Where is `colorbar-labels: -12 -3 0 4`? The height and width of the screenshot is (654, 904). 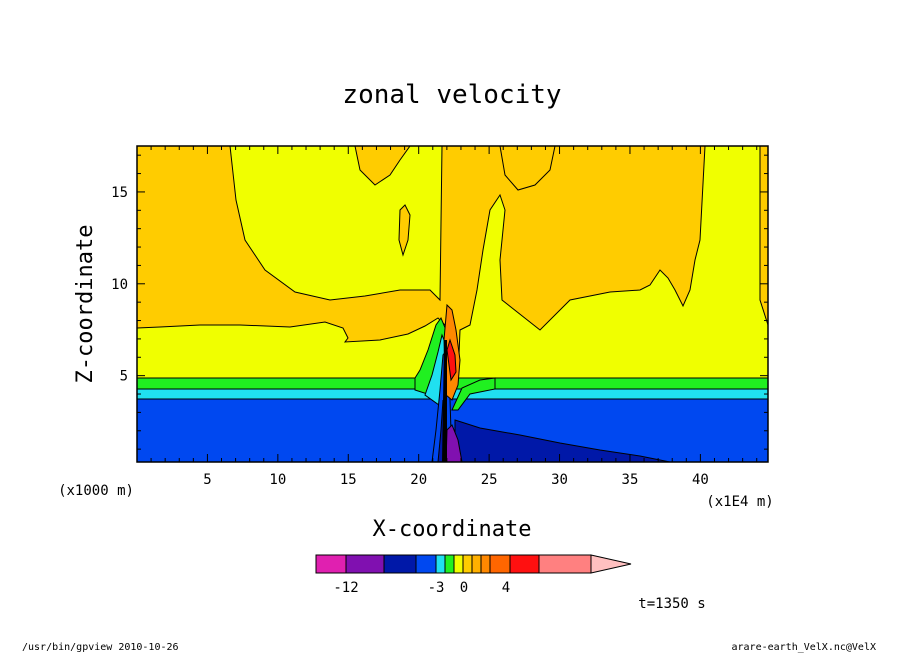
colorbar-labels: -12 -3 0 4 is located at coordinates (421, 588).